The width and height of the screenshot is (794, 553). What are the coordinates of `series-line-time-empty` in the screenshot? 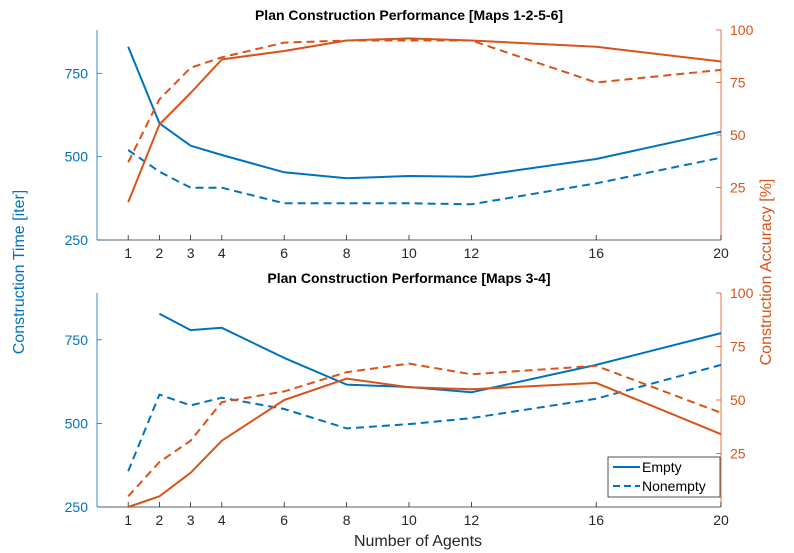 It's located at (440, 353).